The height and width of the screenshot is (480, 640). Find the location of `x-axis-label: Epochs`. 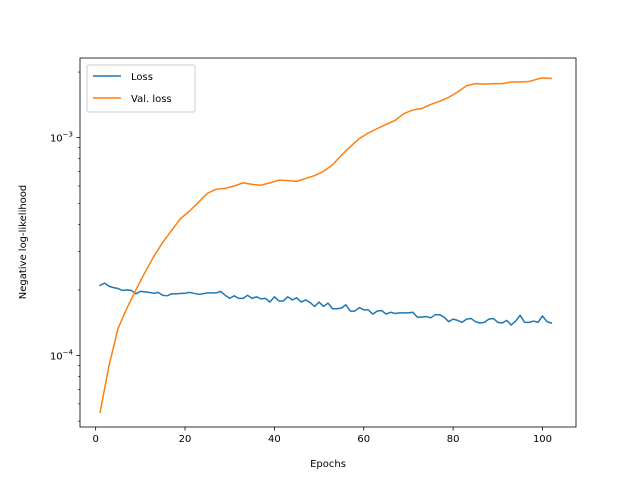

x-axis-label: Epochs is located at coordinates (328, 464).